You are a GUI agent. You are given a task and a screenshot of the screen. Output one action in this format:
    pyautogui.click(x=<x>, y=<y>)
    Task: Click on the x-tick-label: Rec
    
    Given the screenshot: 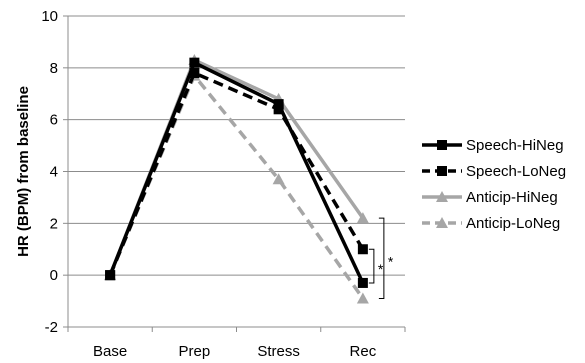 What is the action you would take?
    pyautogui.click(x=363, y=351)
    